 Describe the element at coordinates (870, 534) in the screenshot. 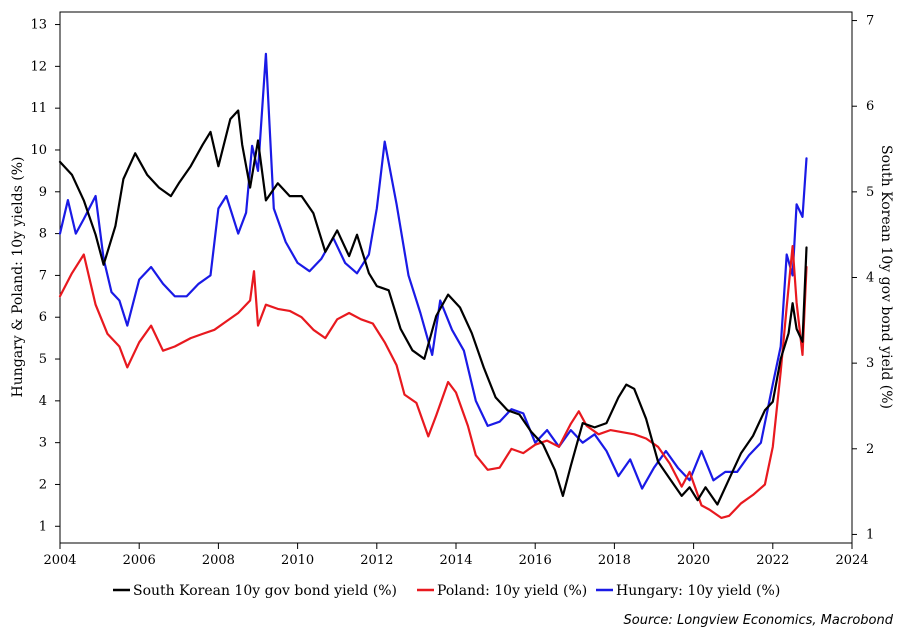

I see `right-tick-label: 1` at that location.